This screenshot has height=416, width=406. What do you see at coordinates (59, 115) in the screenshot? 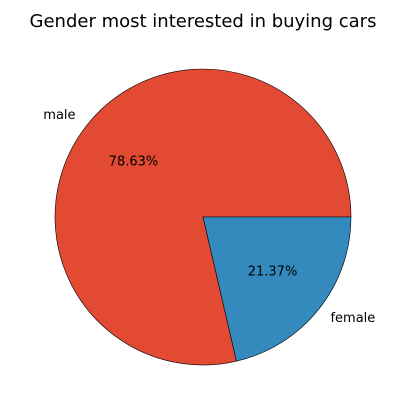
I see `slice-label-male: male` at bounding box center [59, 115].